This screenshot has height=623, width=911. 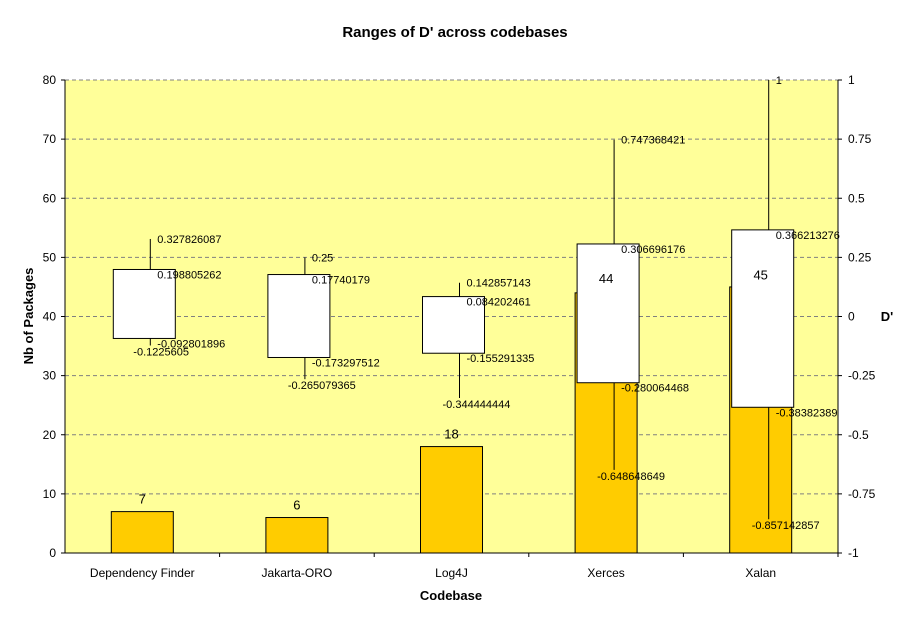 I want to click on x-tick-label: Log4J, so click(x=451, y=573).